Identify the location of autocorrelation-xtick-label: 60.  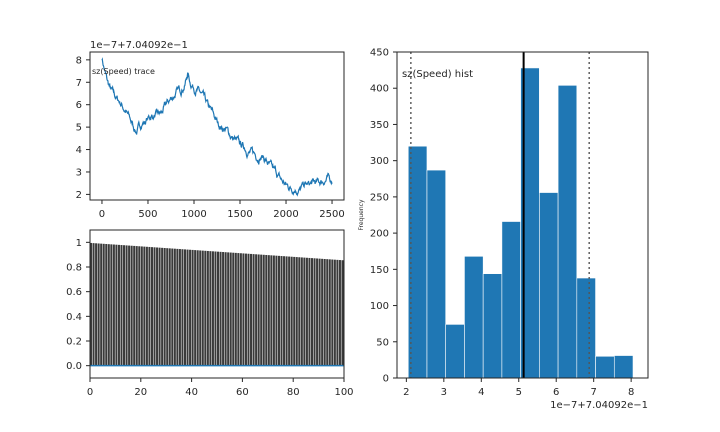
(242, 392).